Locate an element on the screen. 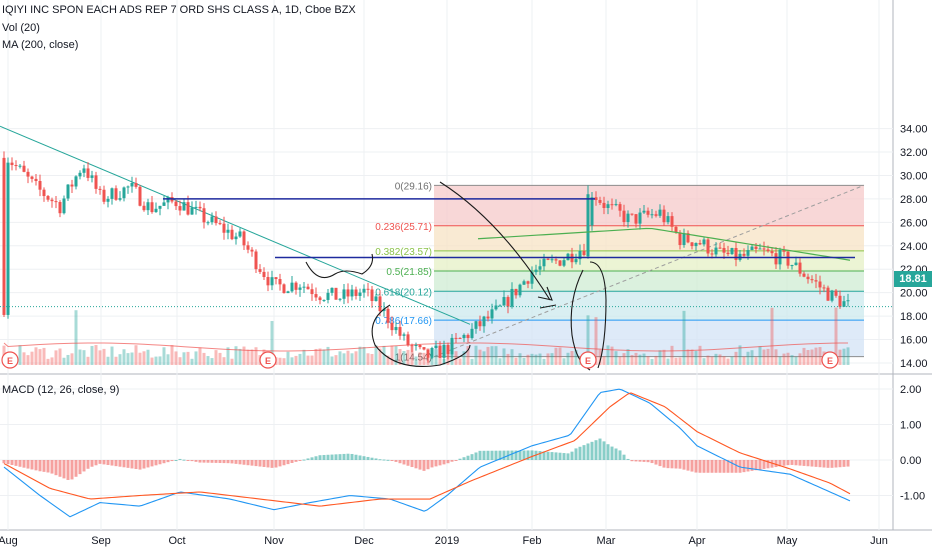 Image resolution: width=932 pixels, height=555 pixels. ma-legend: MA (200, close) is located at coordinates (40, 45).